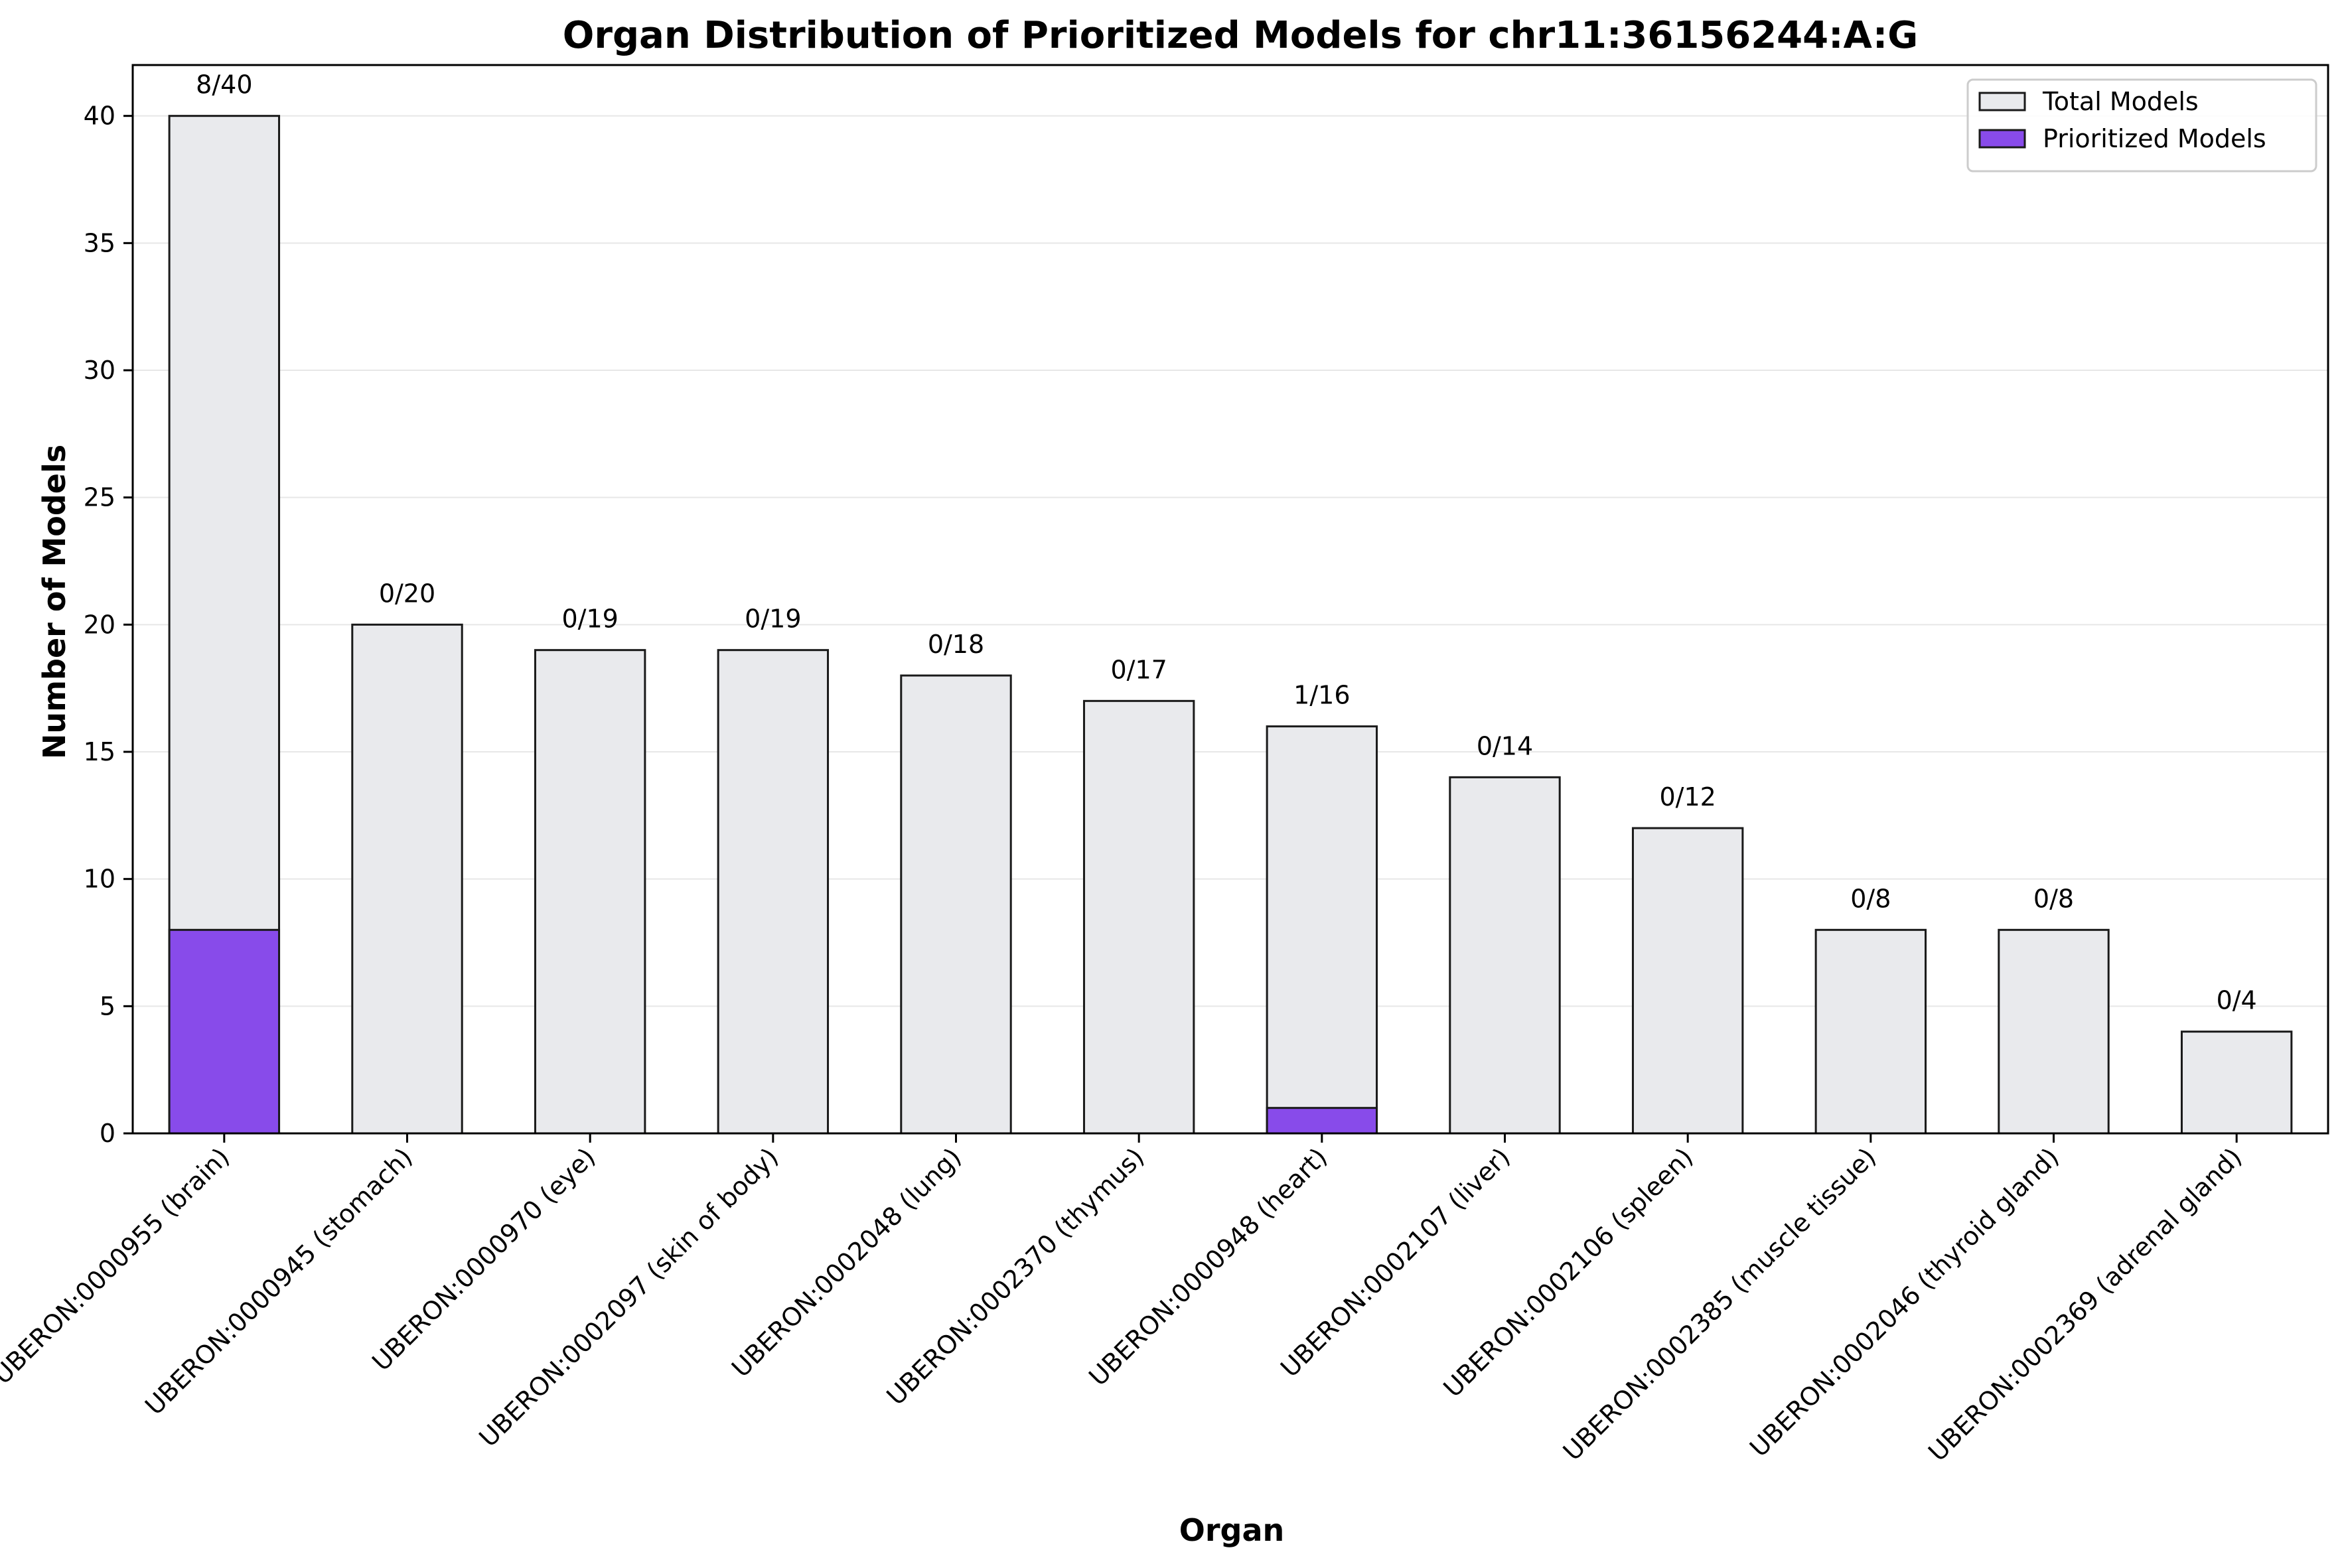 The image size is (2346, 1568). Describe the element at coordinates (99, 624) in the screenshot. I see `y-tick-label: 20` at that location.